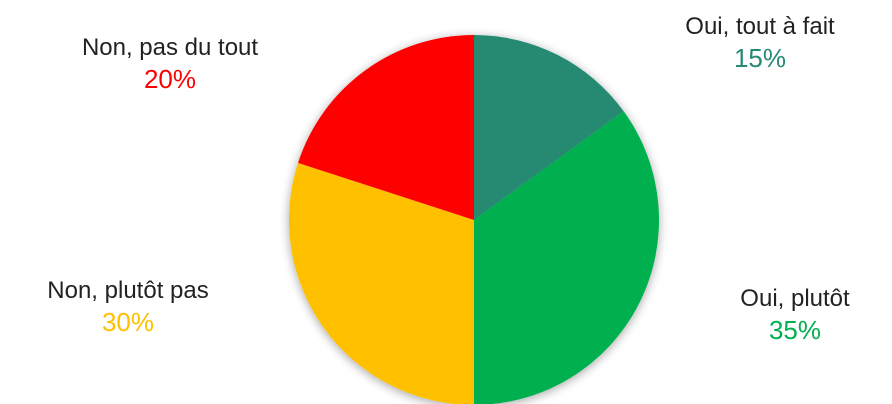 The width and height of the screenshot is (892, 404). I want to click on slice-label-oui-plutot: Oui, plutôt 35%, so click(791, 315).